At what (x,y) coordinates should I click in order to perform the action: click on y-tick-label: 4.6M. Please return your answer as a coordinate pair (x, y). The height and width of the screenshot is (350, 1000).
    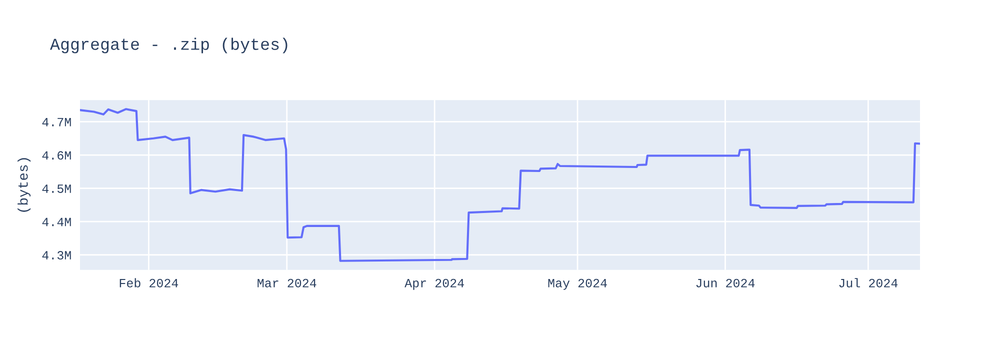
    Looking at the image, I should click on (56, 155).